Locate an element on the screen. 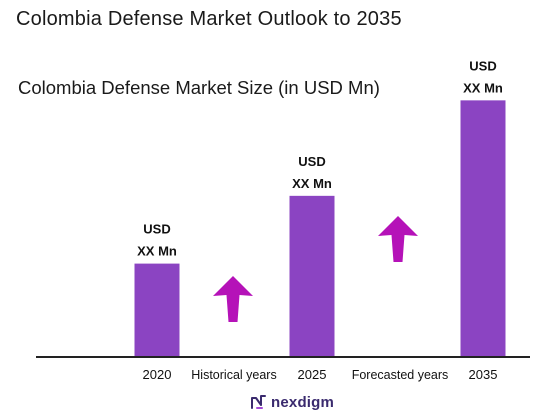 The width and height of the screenshot is (540, 416). value-label-2035-unit: USD is located at coordinates (482, 65).